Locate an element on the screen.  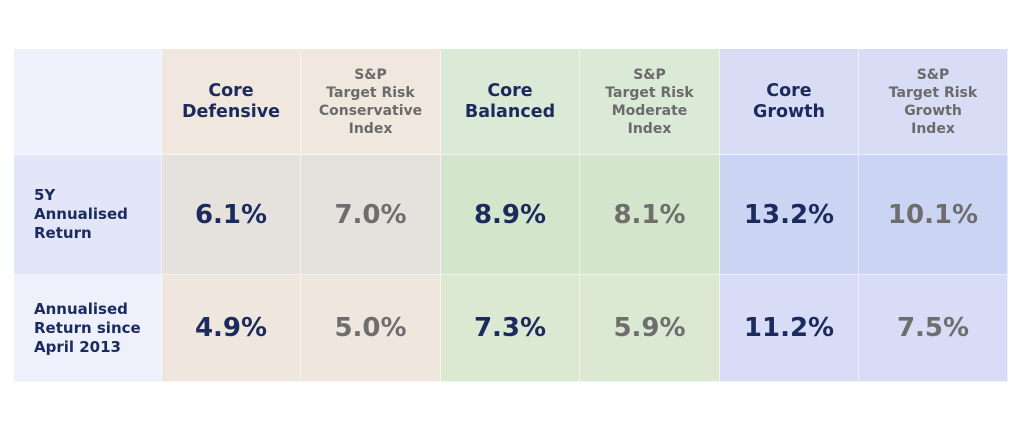
header-corner-cell is located at coordinates (88, 102).